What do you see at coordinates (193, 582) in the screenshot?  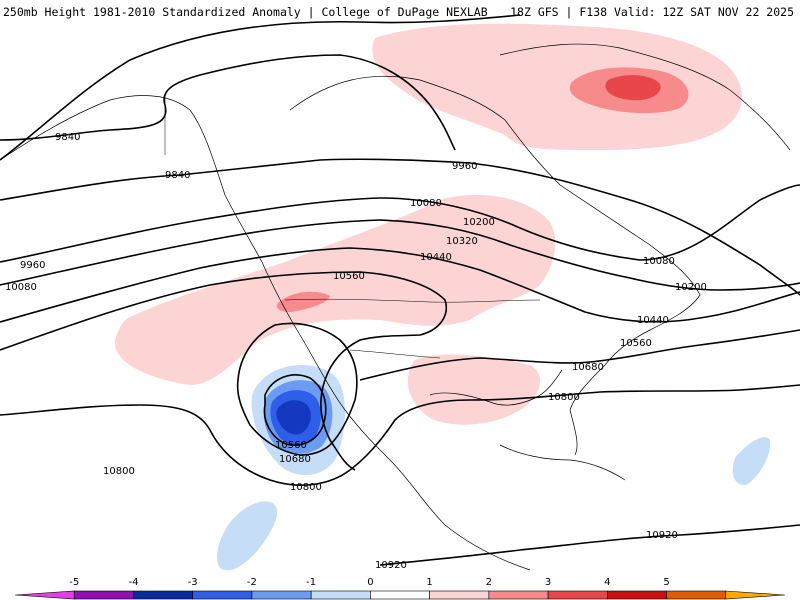 I see `colorbar-tick-label: -3` at bounding box center [193, 582].